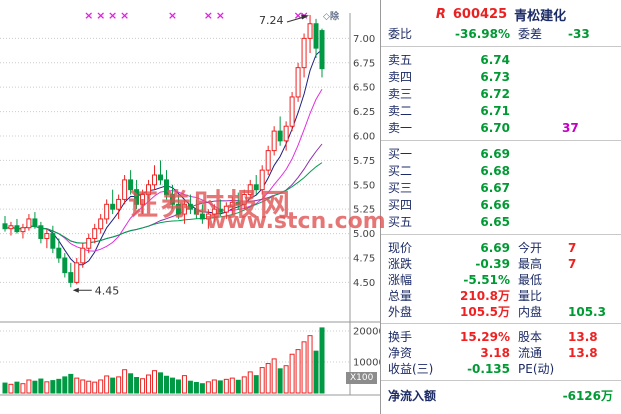  I want to click on watermark-text: 证券时报网, so click(210, 205).